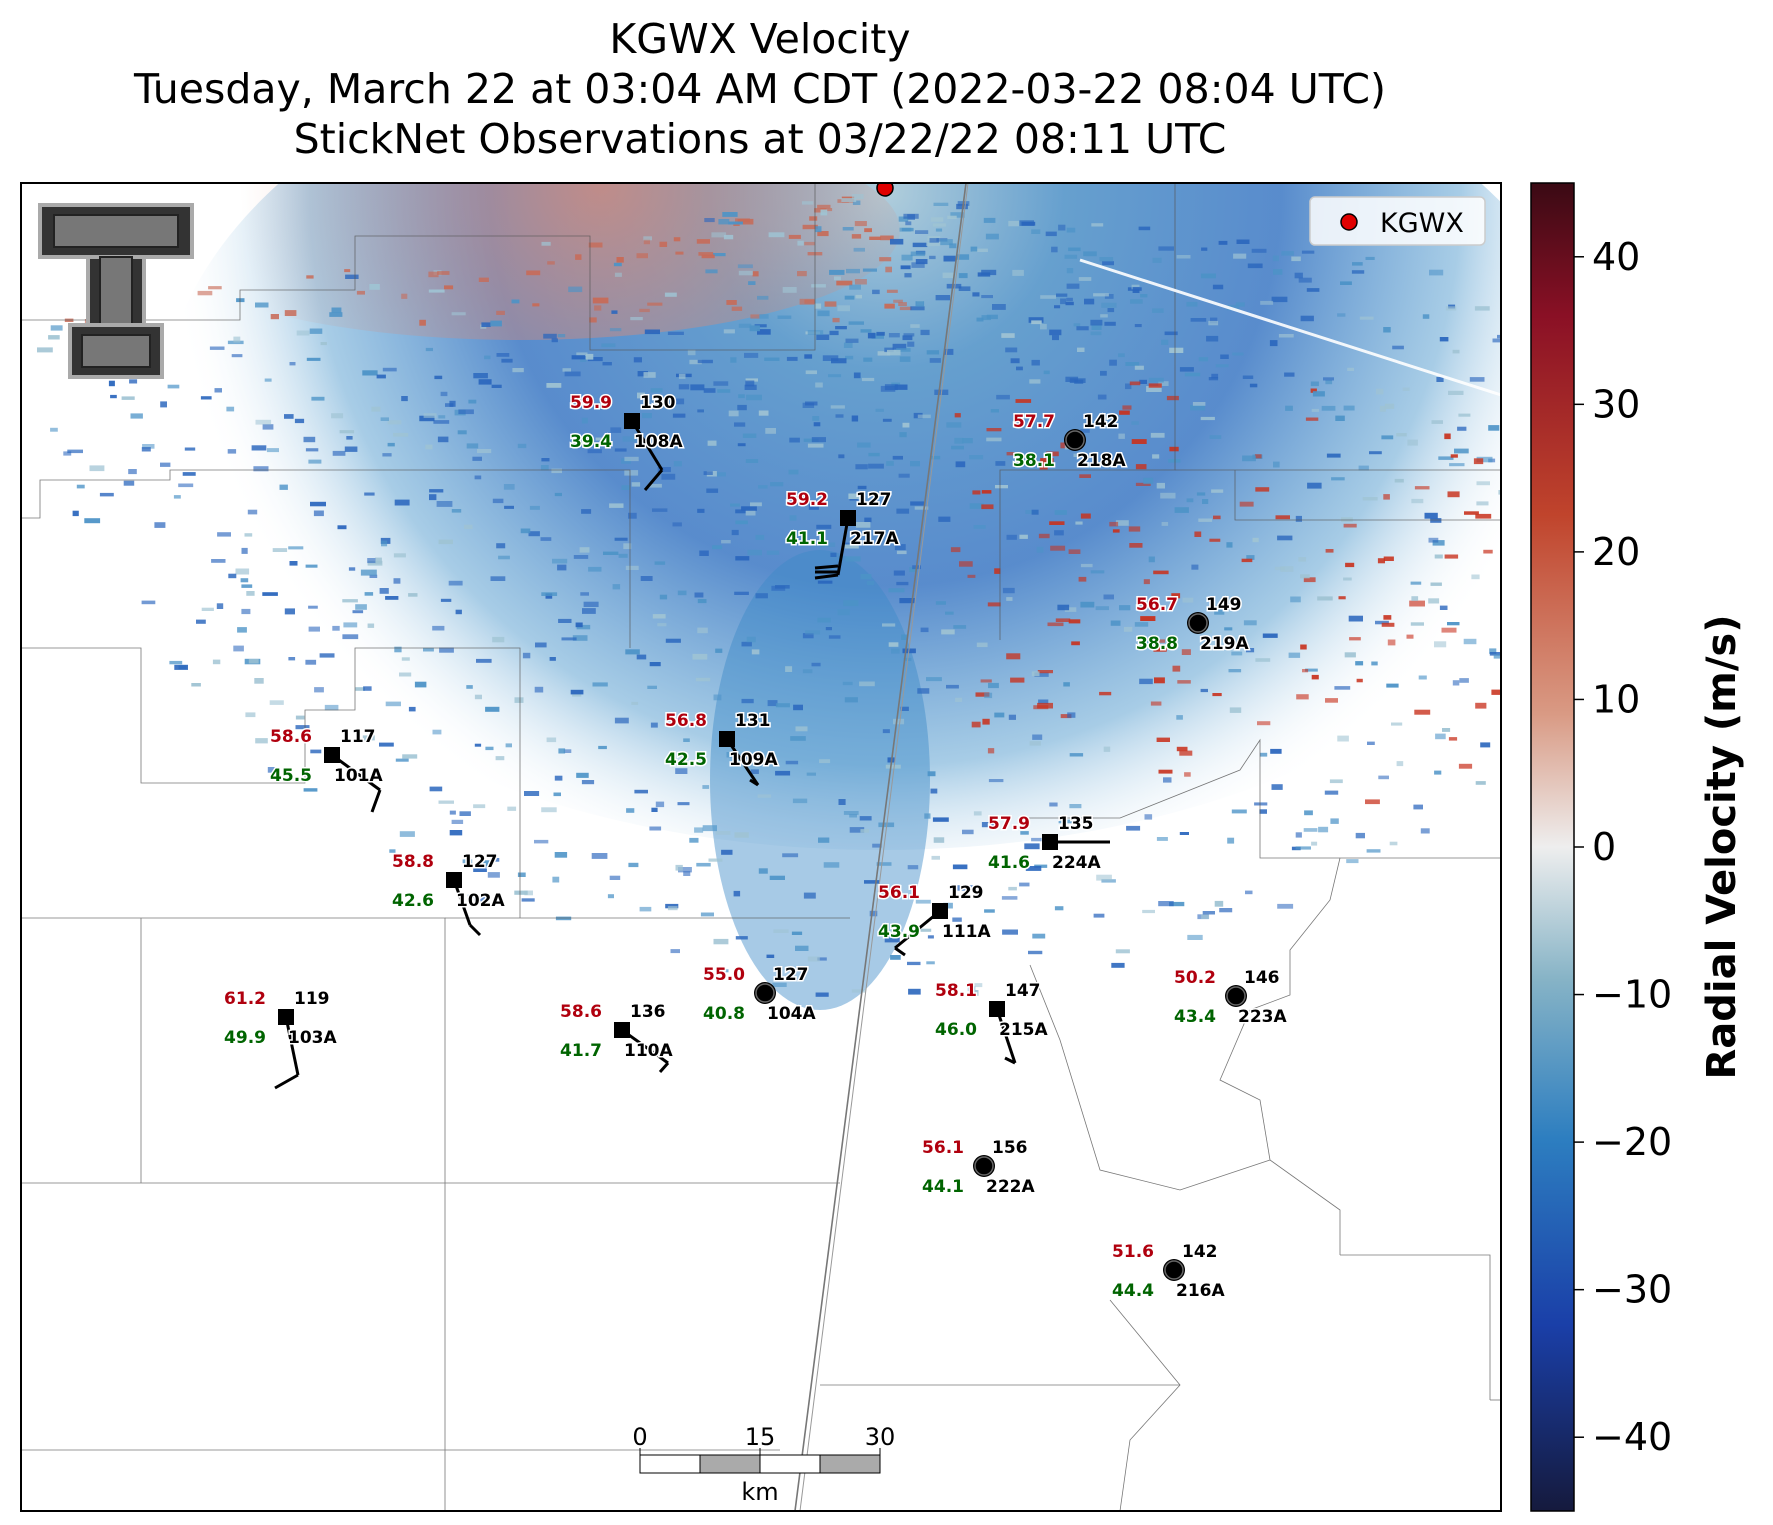  What do you see at coordinates (935, 919) in the screenshot?
I see `station-111a: 56.1 129 43.9 111A` at bounding box center [935, 919].